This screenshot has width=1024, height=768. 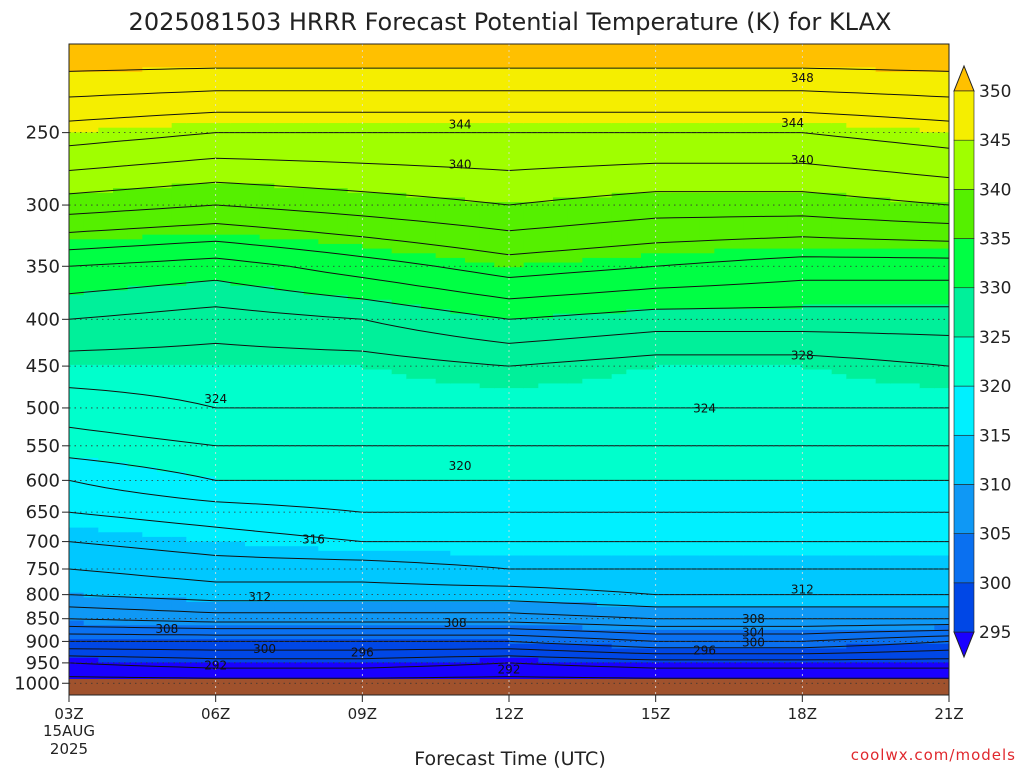 What do you see at coordinates (995, 535) in the screenshot?
I see `colorbar-tick-label: 305` at bounding box center [995, 535].